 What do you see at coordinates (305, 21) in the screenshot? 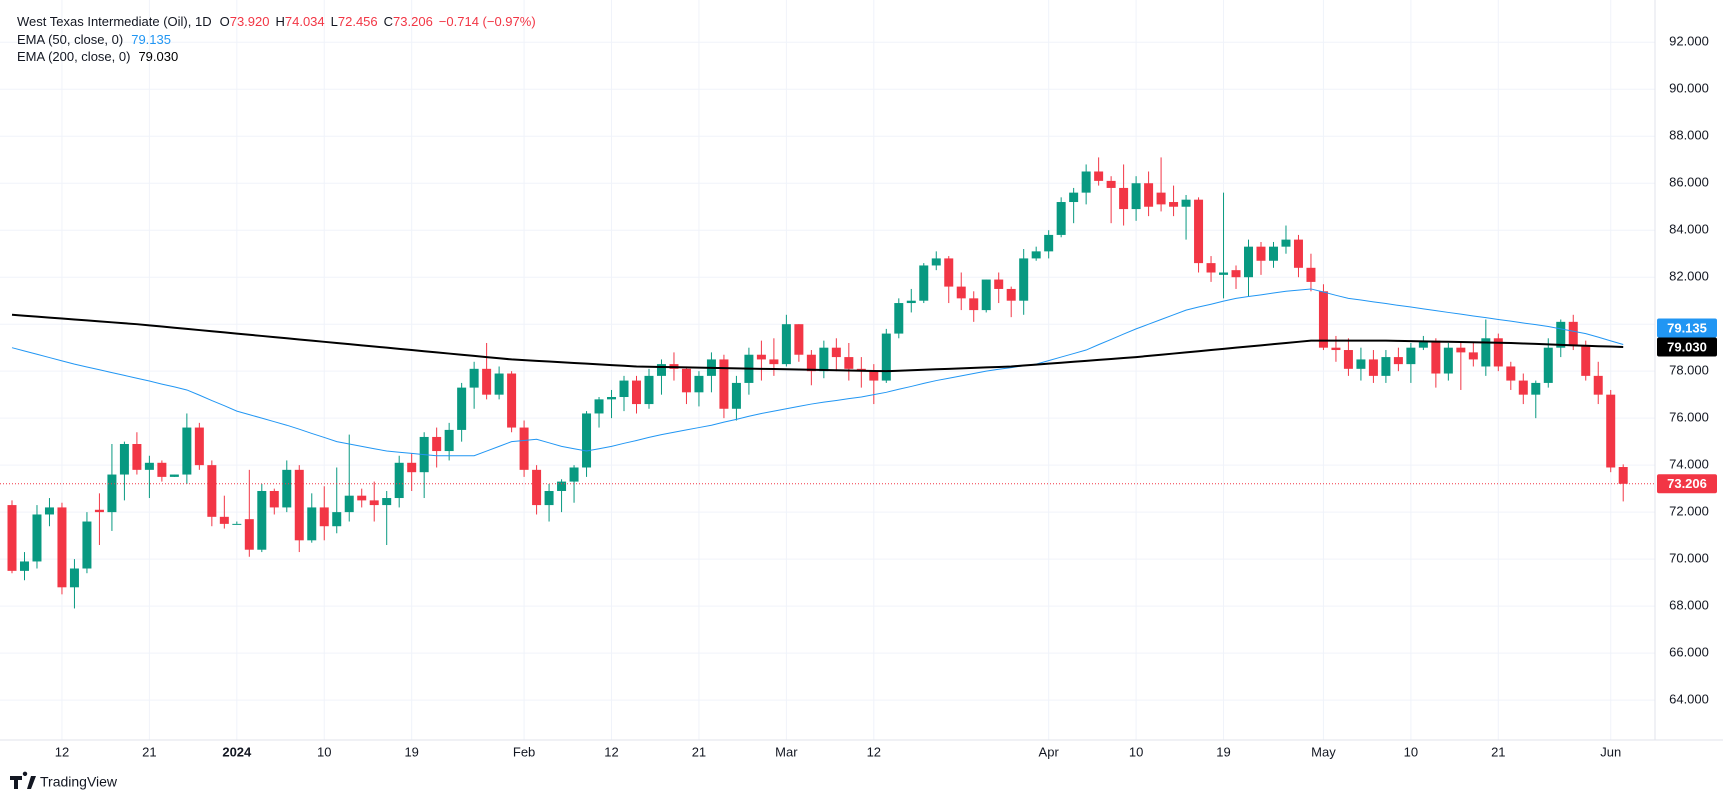
I see `ohlc-value: 74.034` at bounding box center [305, 21].